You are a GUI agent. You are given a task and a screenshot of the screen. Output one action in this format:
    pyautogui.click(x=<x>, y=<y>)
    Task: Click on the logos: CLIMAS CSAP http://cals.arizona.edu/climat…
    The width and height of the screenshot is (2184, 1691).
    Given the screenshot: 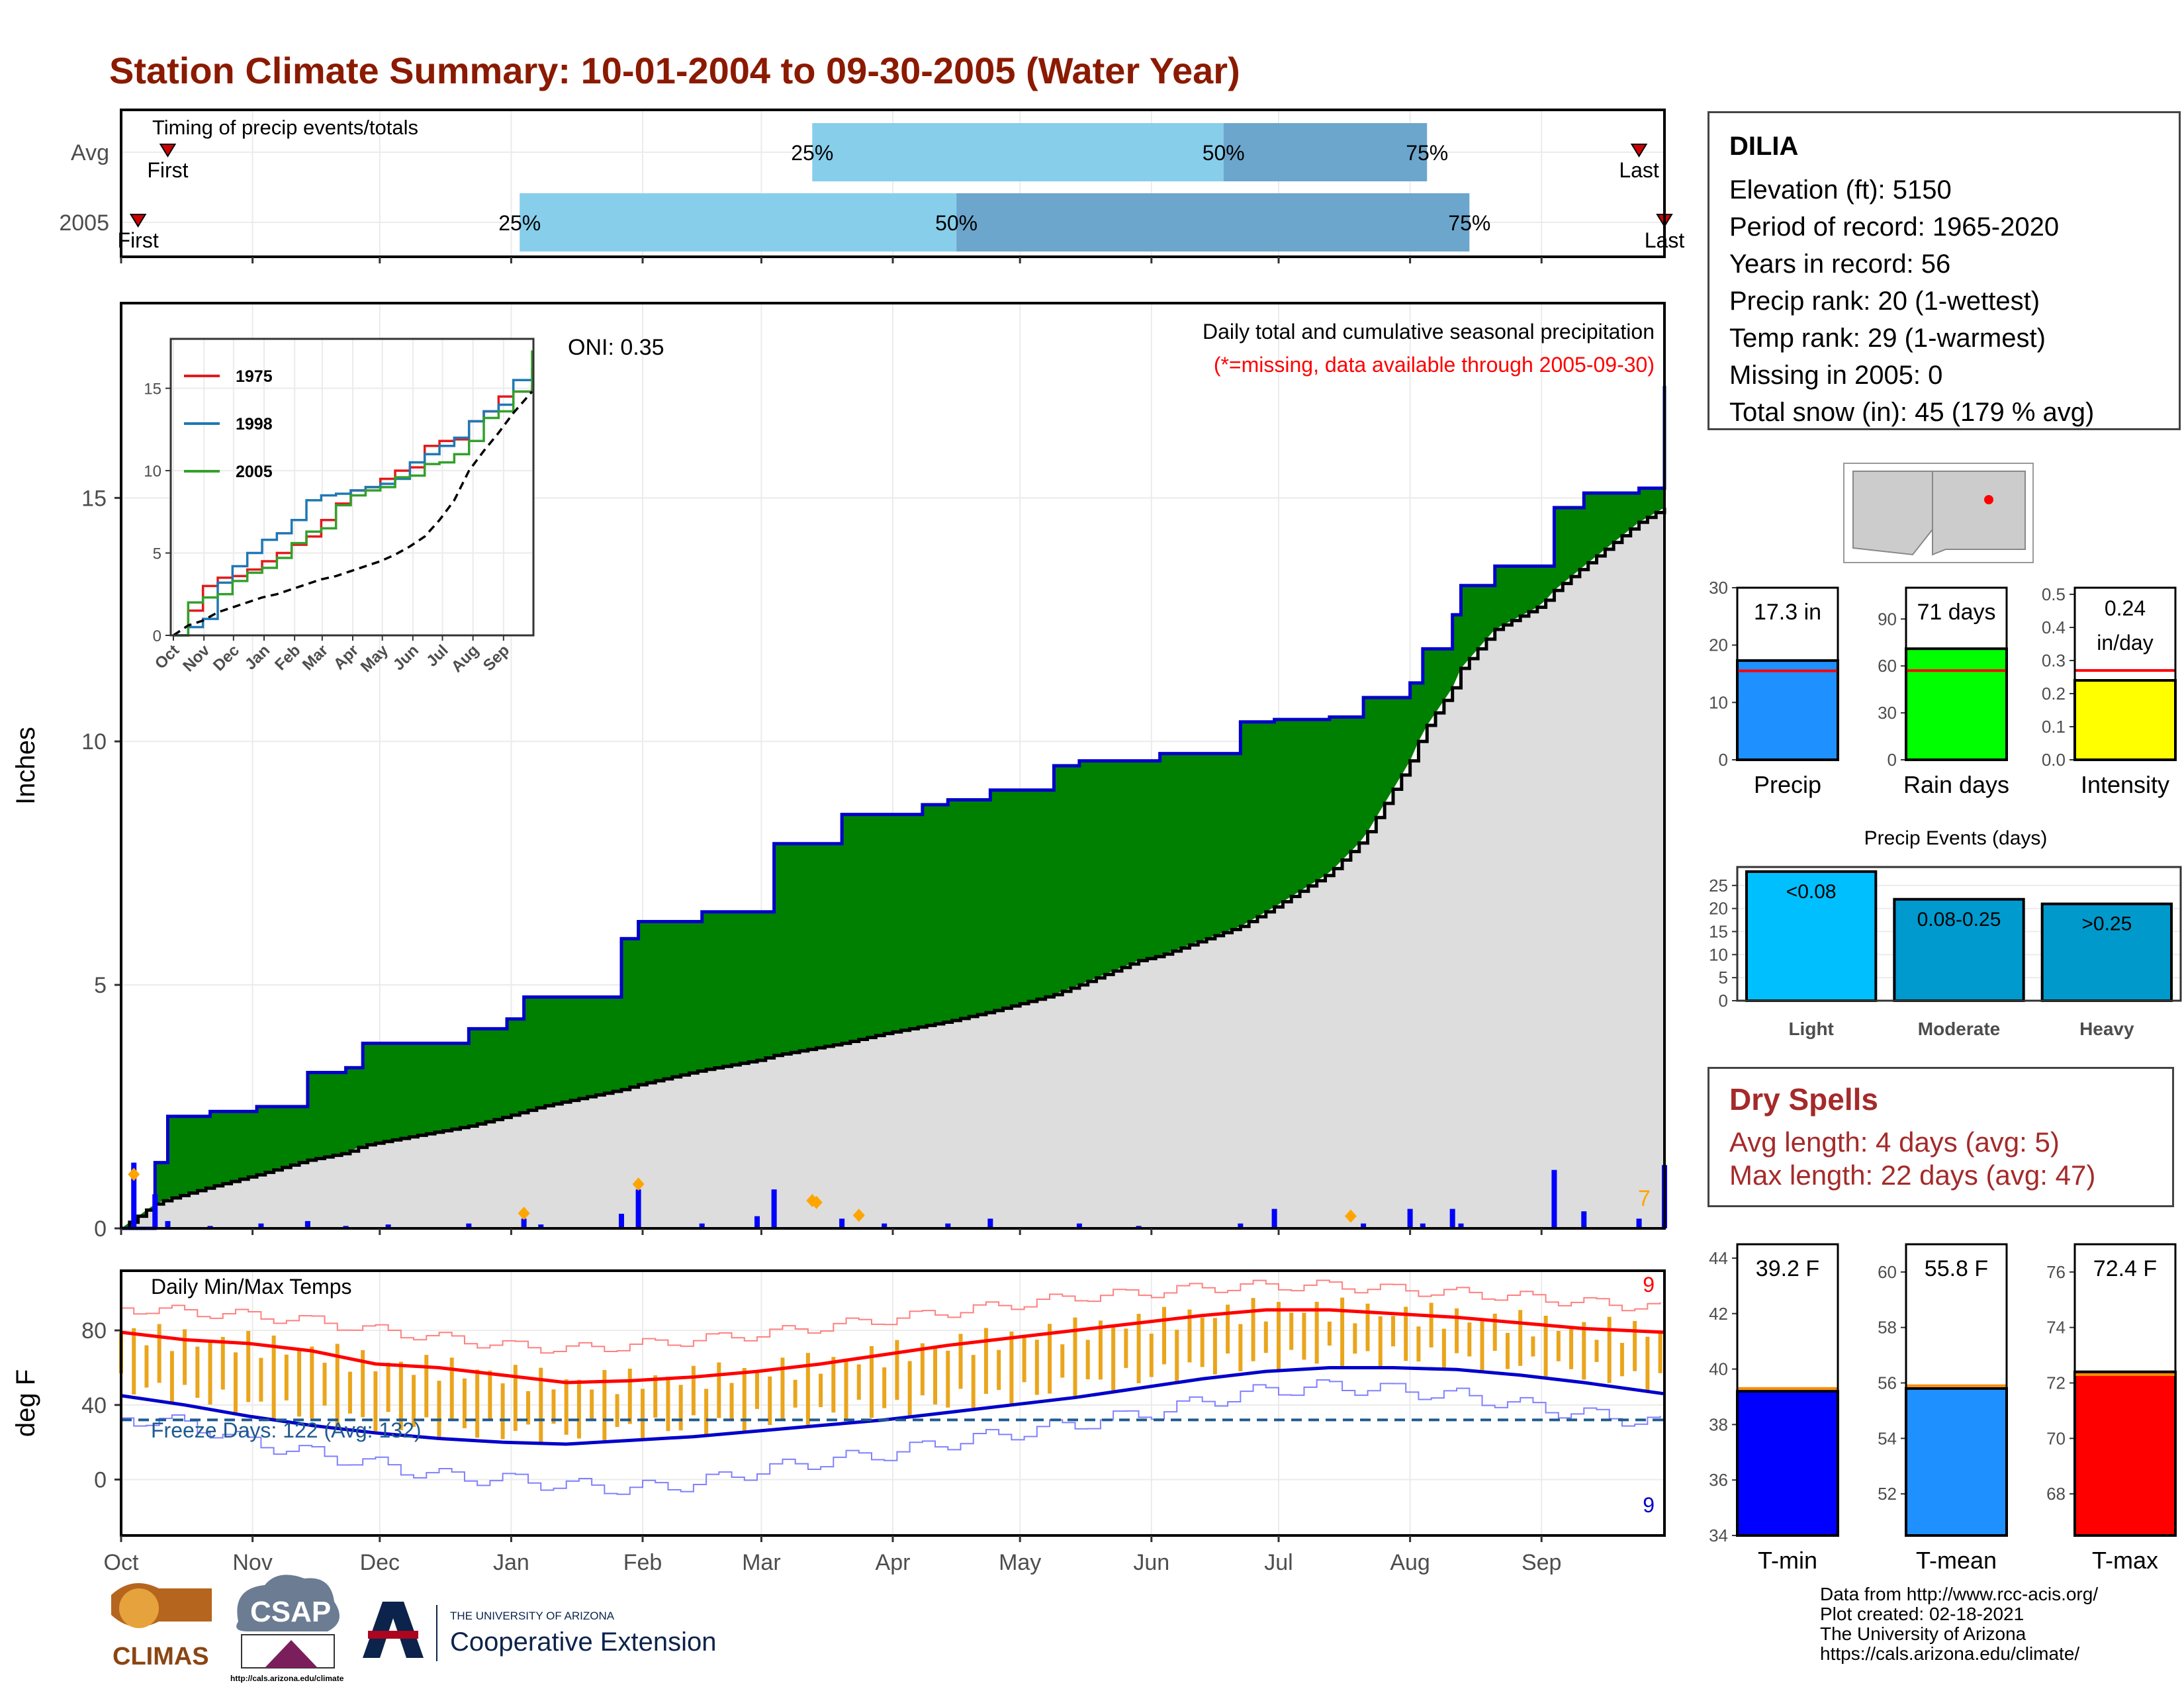 What is the action you would take?
    pyautogui.click(x=413, y=1629)
    